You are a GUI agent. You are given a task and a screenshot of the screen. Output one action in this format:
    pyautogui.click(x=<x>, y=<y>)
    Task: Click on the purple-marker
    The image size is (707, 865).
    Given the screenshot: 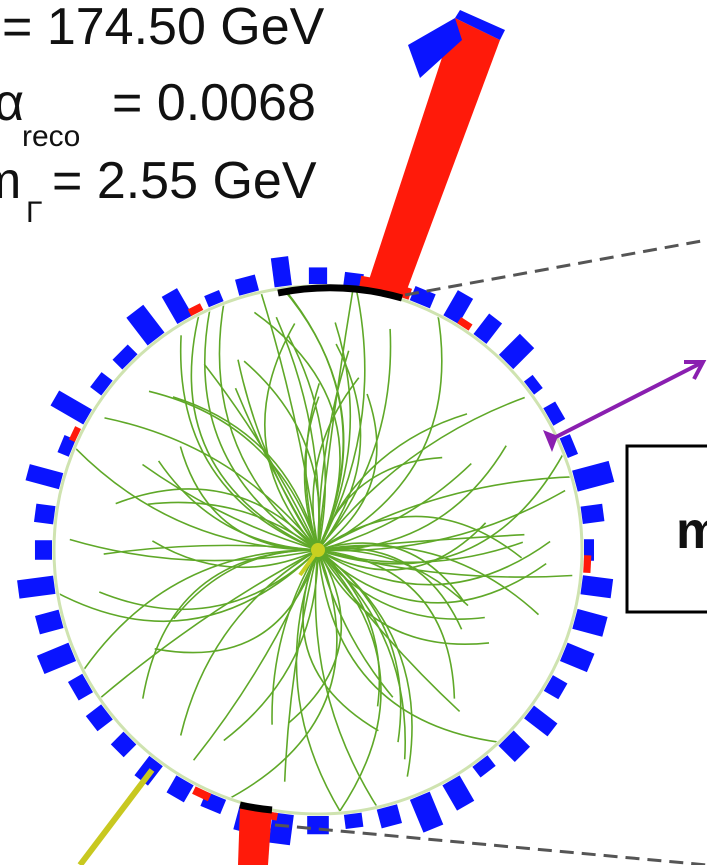 What is the action you would take?
    pyautogui.click(x=550, y=441)
    